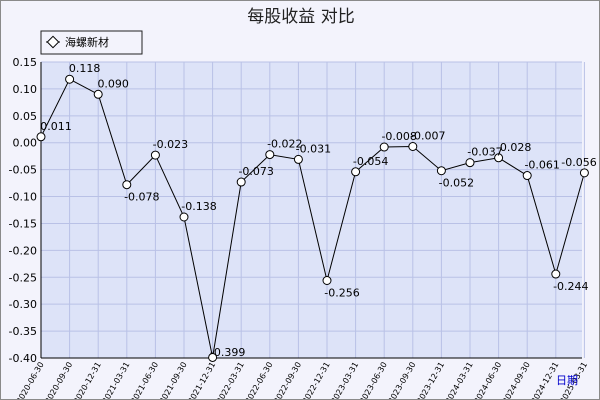 Image resolution: width=600 pixels, height=400 pixels. Describe the element at coordinates (173, 380) in the screenshot. I see `x-tick-label: 2021-09-30` at that location.